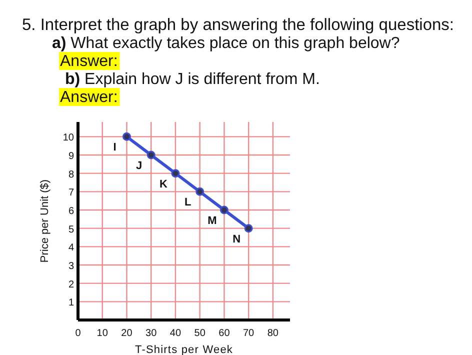 This screenshot has width=472, height=355. I want to click on y-tick-label: 6, so click(71, 211).